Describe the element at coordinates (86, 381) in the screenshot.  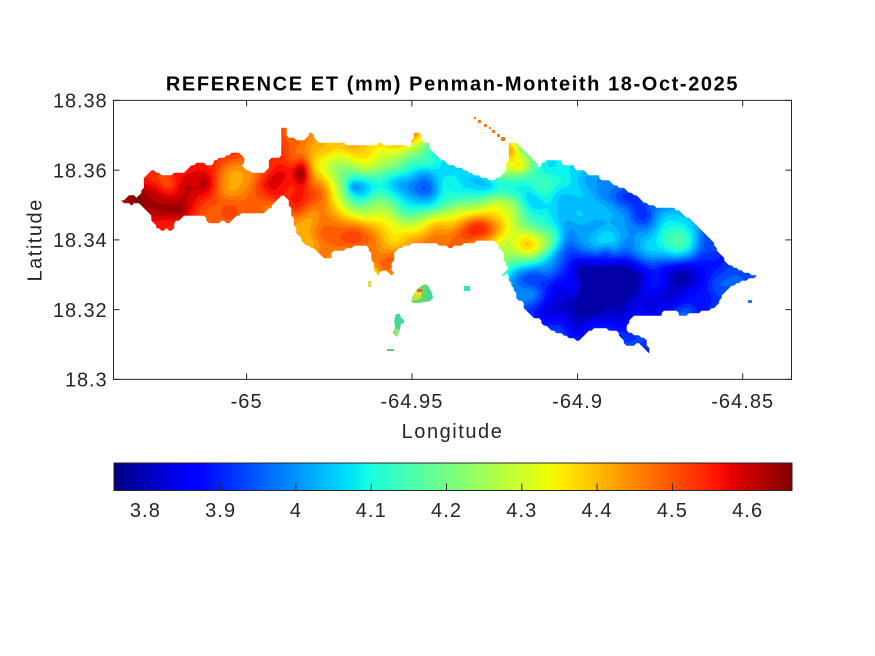
I see `svg-text: 18.3` at that location.